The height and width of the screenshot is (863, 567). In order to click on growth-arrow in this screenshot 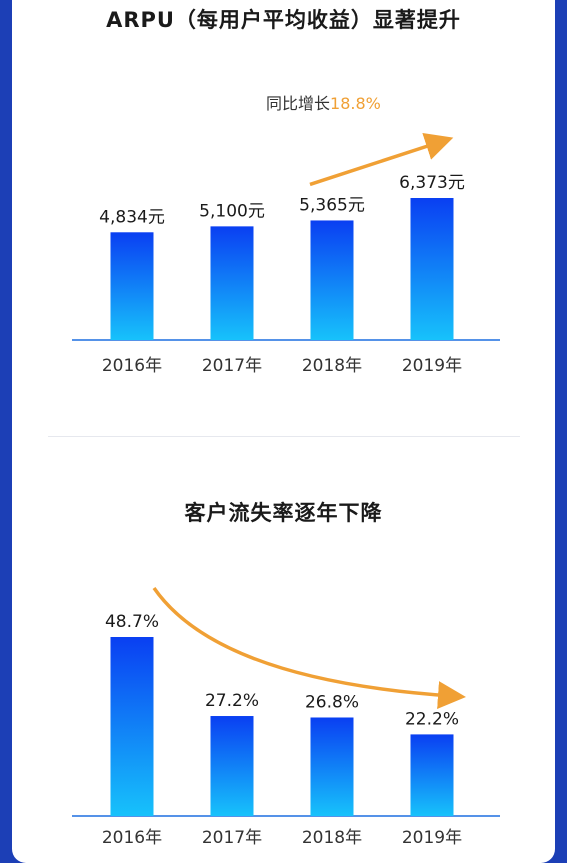, I will do `click(381, 160)`.